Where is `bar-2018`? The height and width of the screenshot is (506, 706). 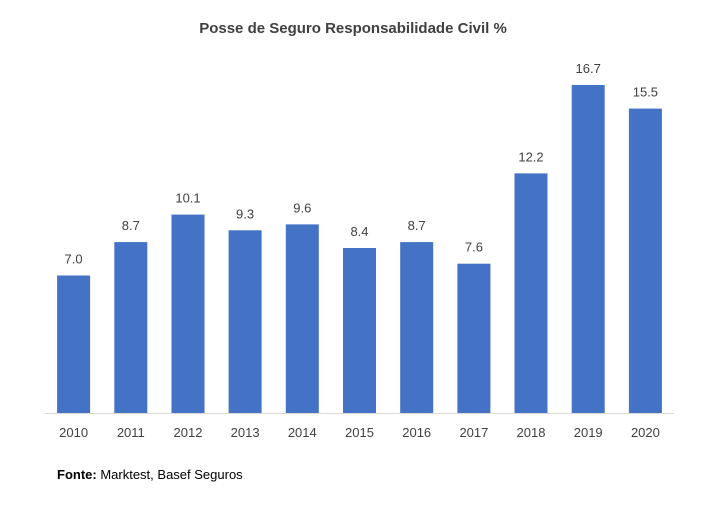
bar-2018 is located at coordinates (531, 293).